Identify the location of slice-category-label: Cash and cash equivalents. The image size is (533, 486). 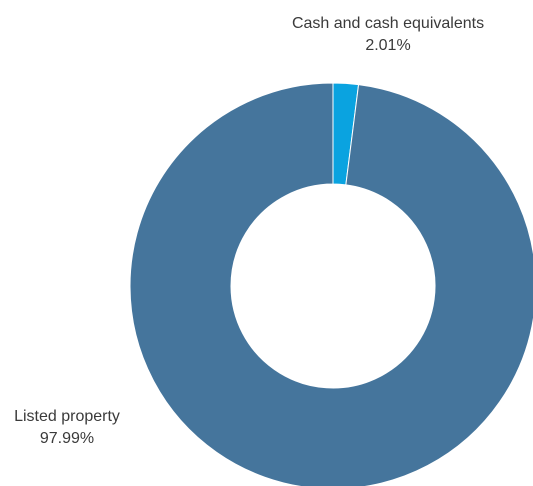
(388, 23).